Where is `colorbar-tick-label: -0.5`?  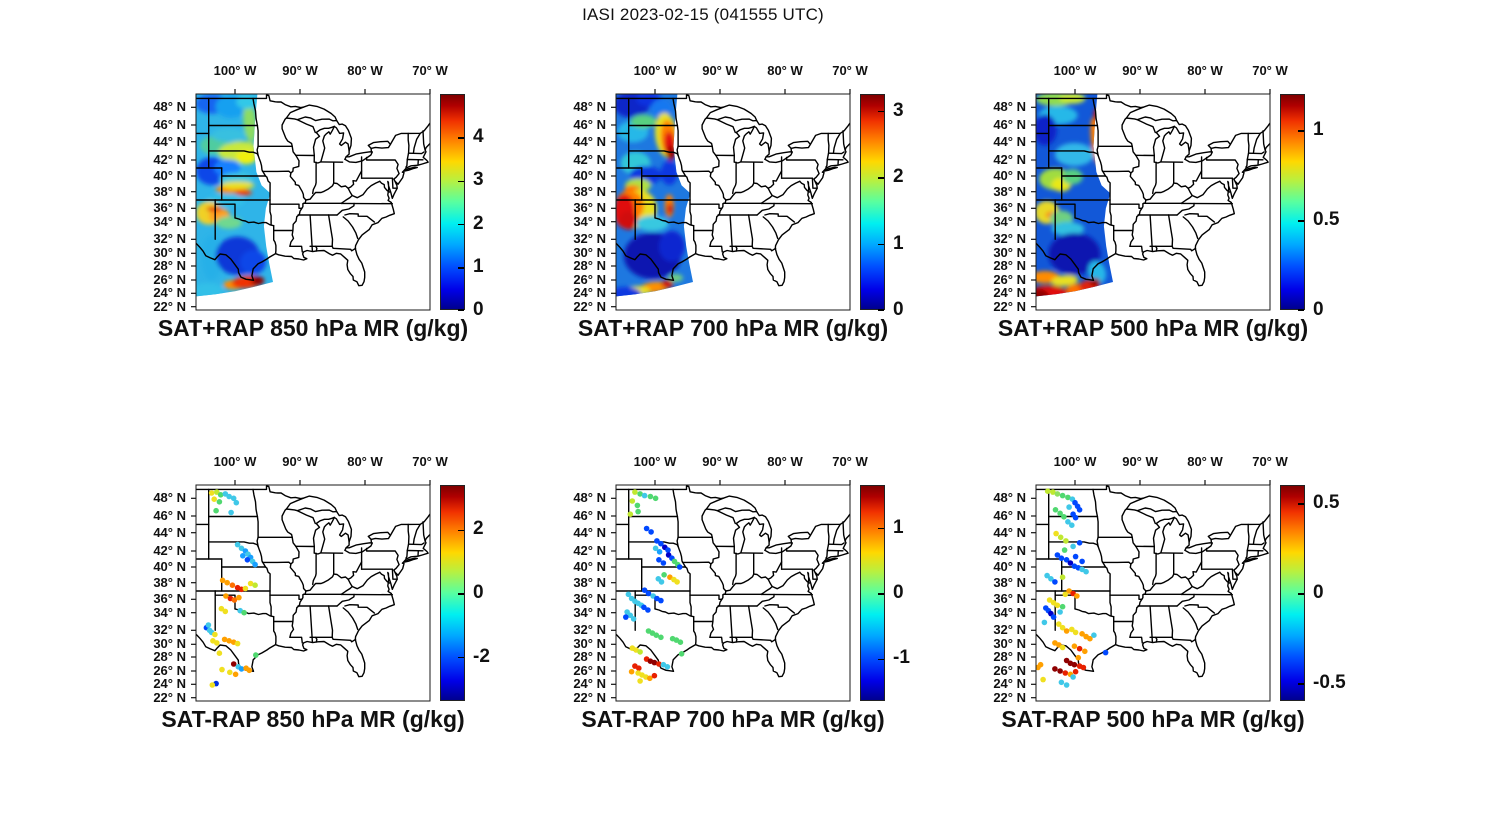
colorbar-tick-label: -0.5 is located at coordinates (1329, 682).